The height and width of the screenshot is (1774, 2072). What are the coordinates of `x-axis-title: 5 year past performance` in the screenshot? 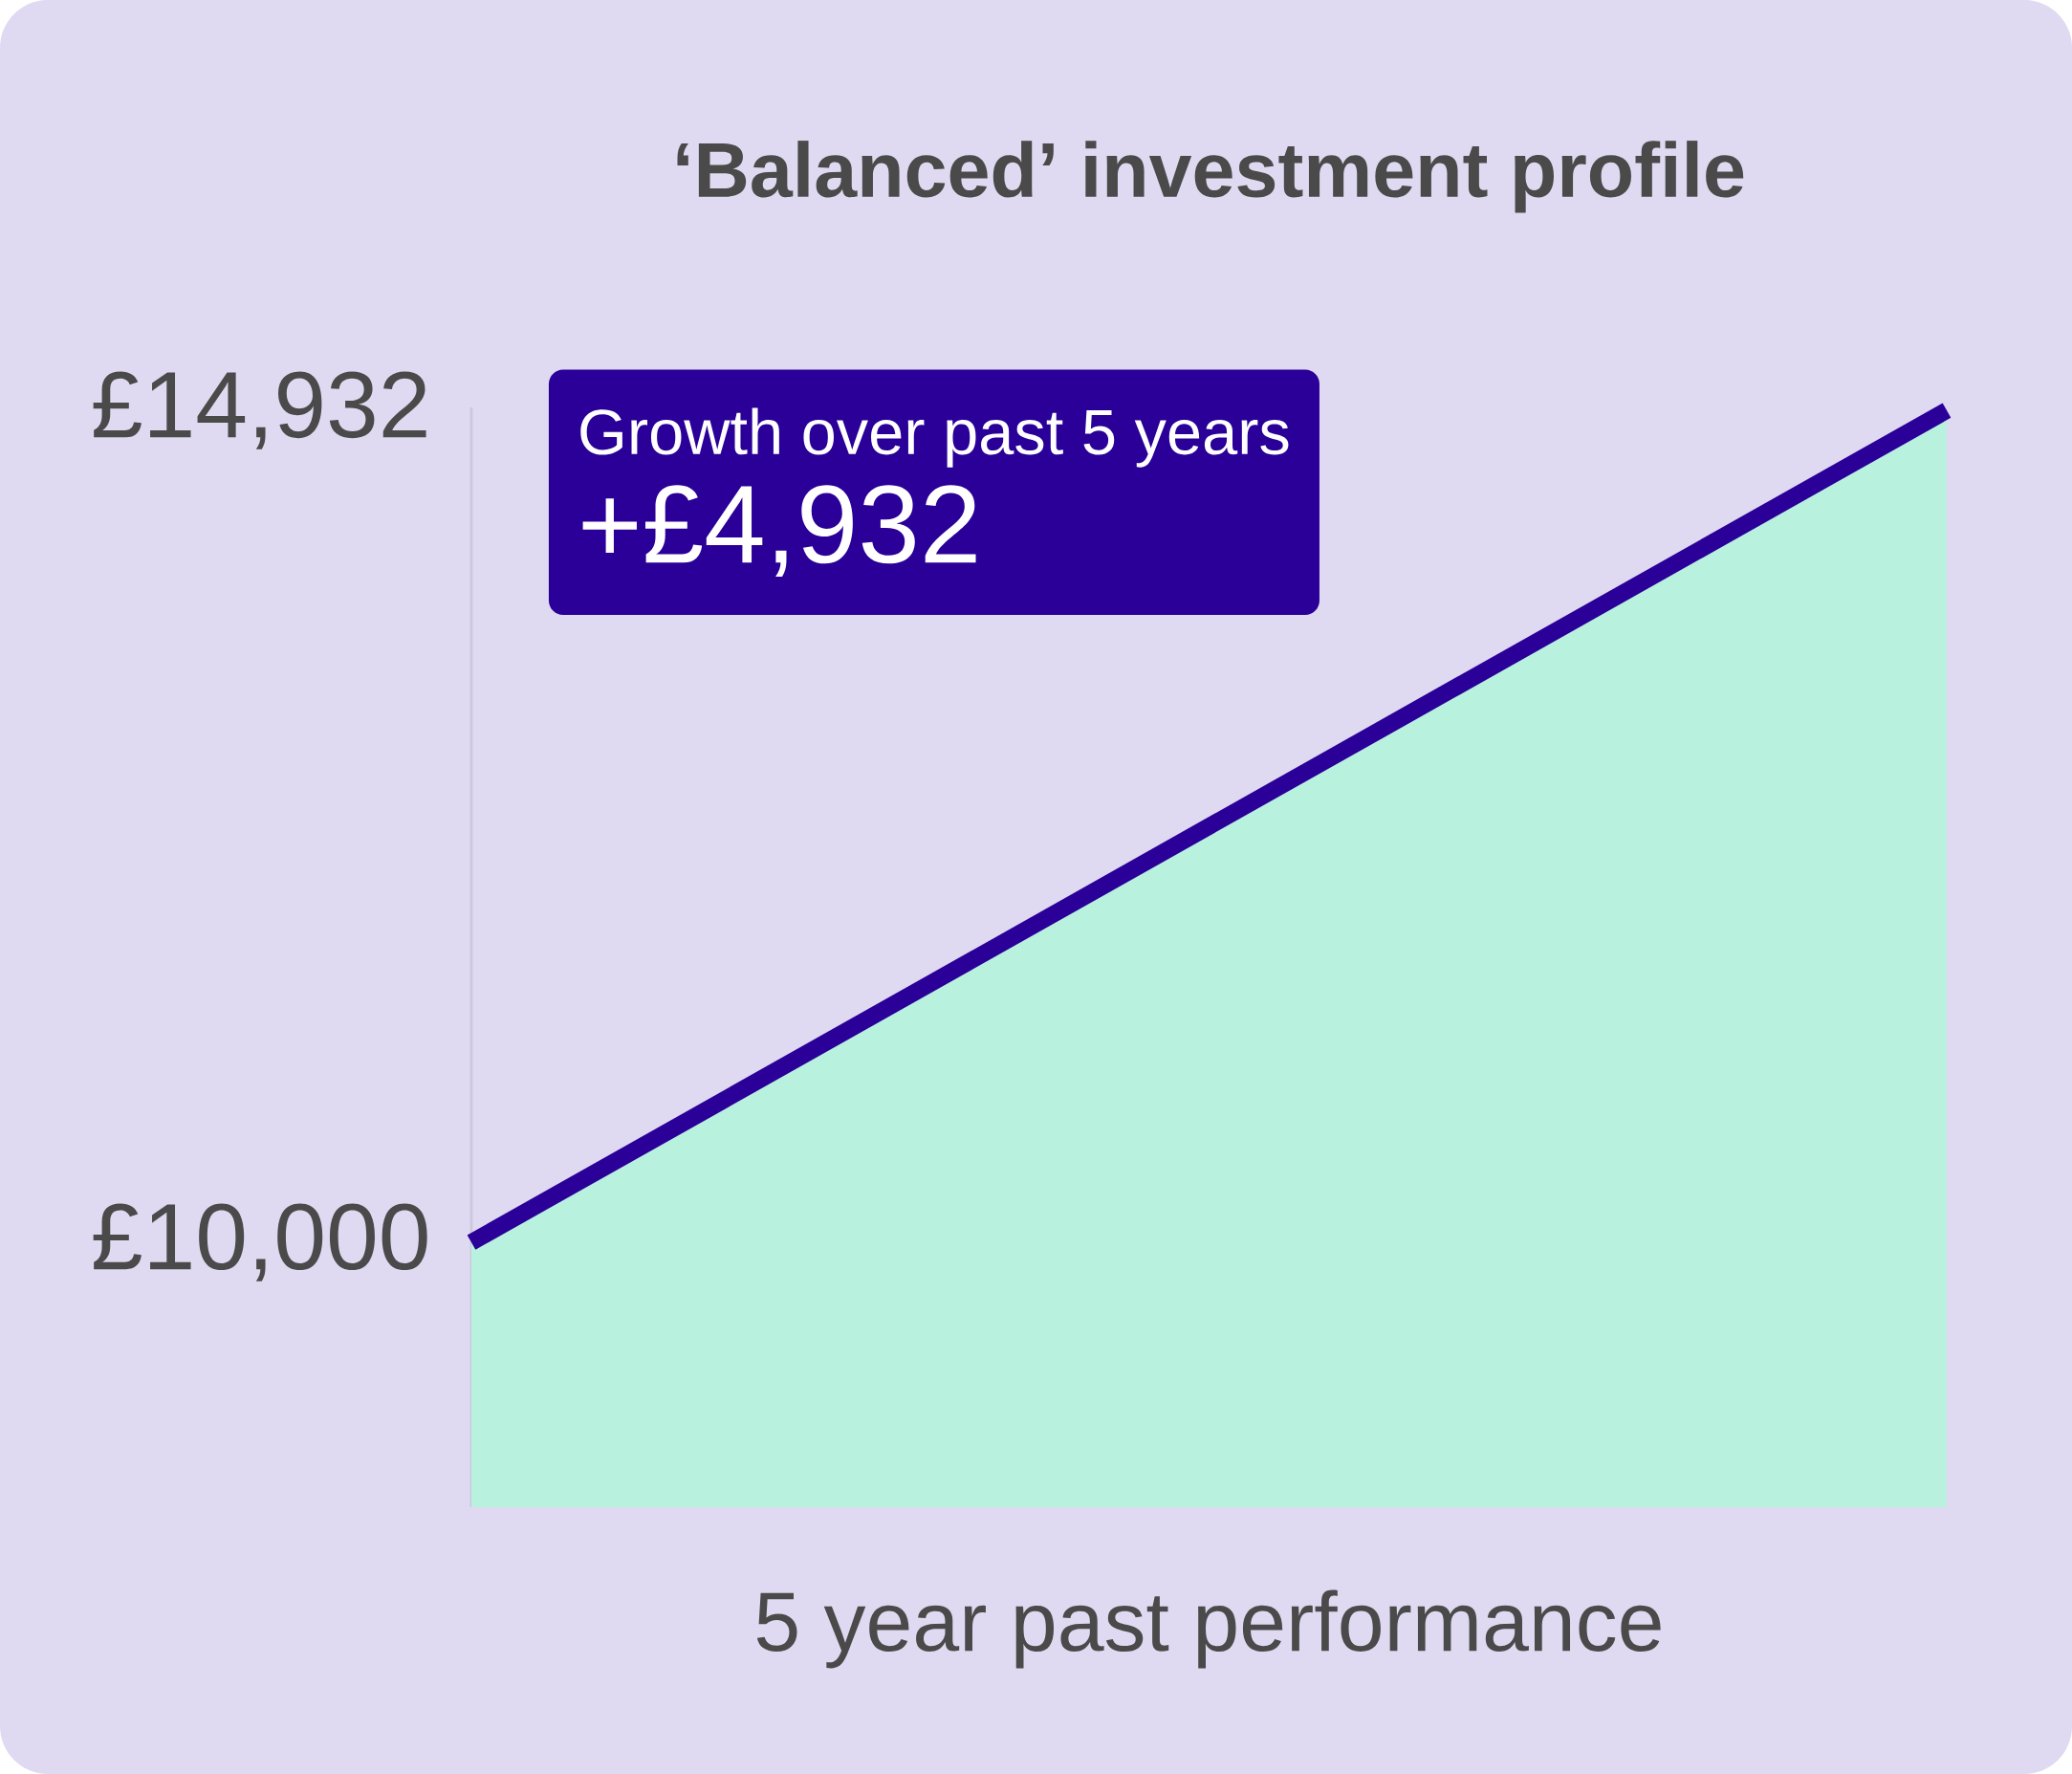 It's located at (1208, 1629).